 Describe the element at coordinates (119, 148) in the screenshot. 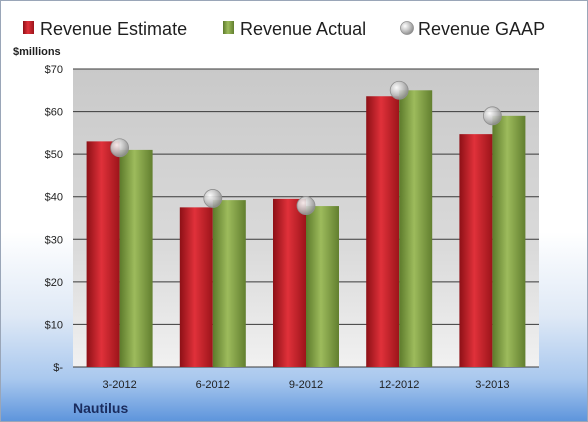

I see `marker-revenue-gaap-3-2012` at that location.